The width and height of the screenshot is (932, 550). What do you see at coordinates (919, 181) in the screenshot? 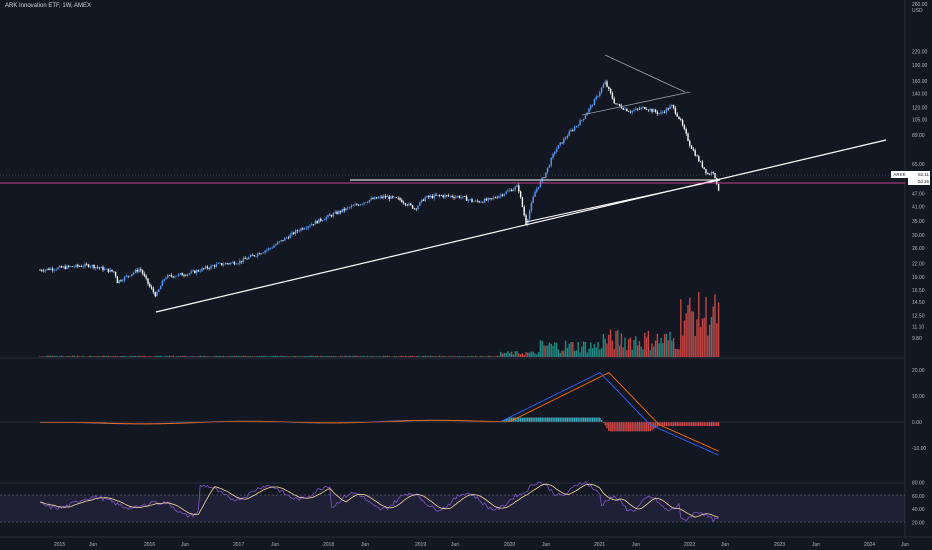
I see `bar-countdown: 2d 16` at bounding box center [919, 181].